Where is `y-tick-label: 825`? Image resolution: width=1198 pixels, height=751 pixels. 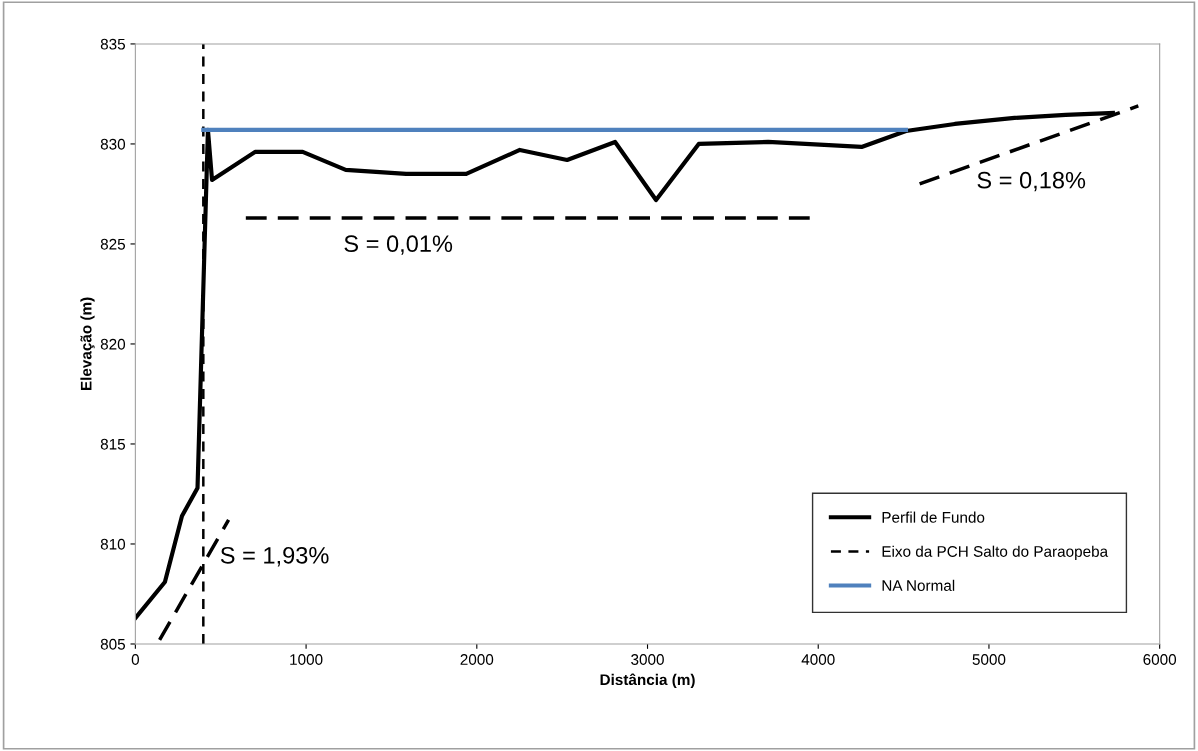 y-tick-label: 825 is located at coordinates (113, 244).